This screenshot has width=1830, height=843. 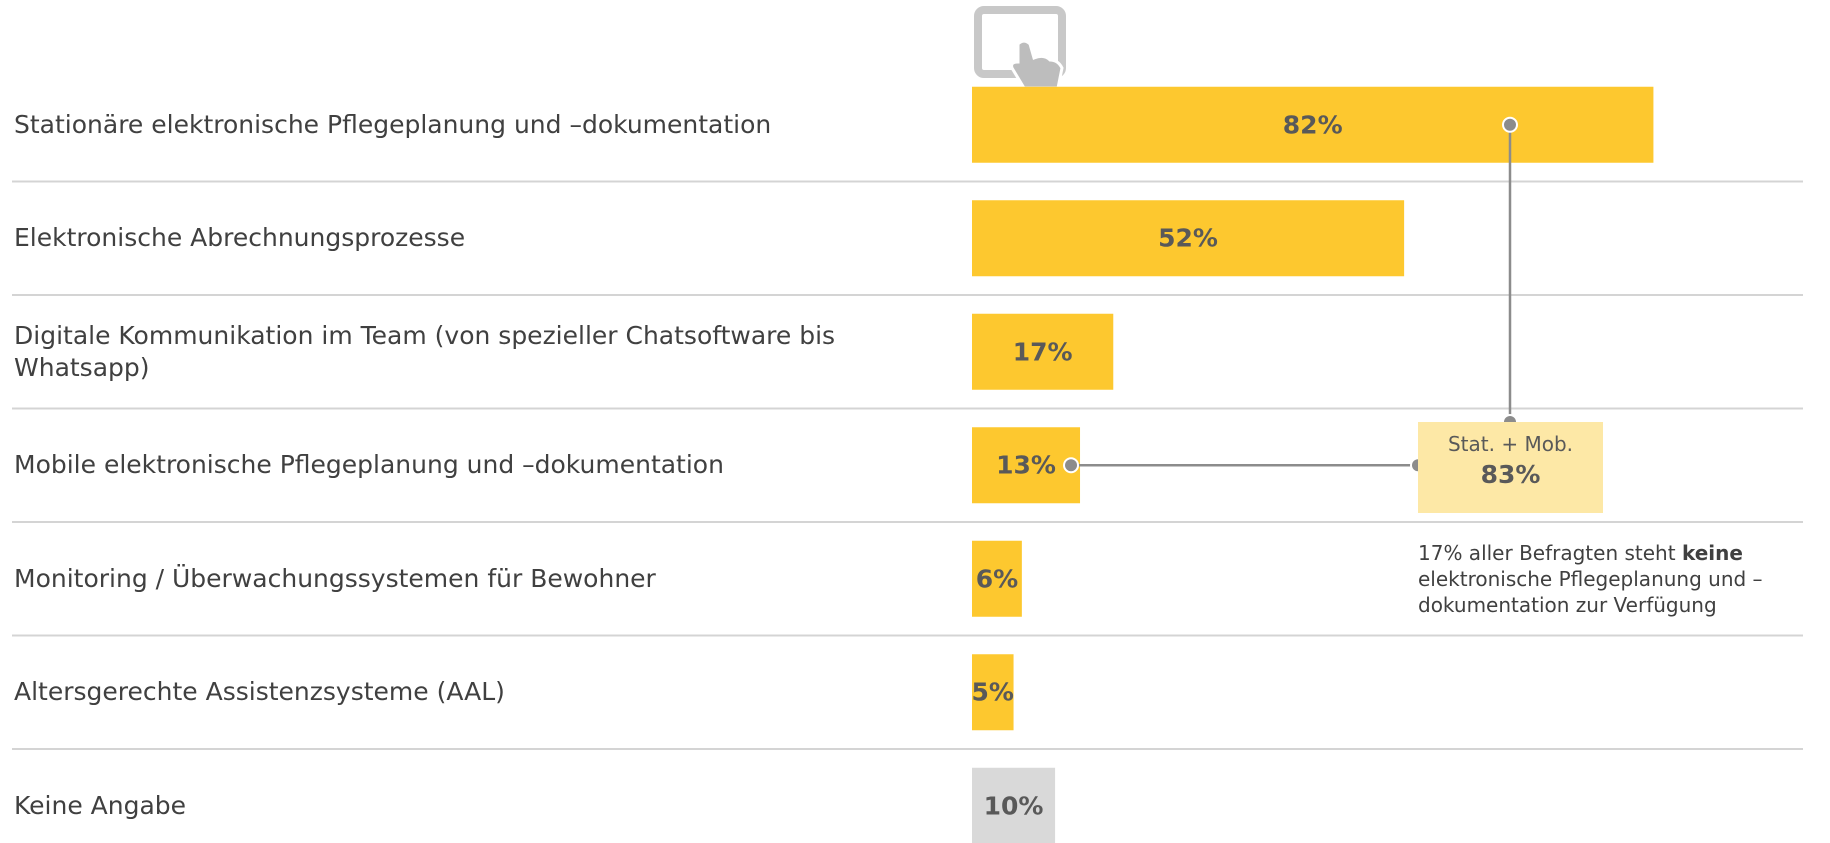 I want to click on category-label: Altersgerechte Assistenzsysteme (AAL), so click(x=259, y=692).